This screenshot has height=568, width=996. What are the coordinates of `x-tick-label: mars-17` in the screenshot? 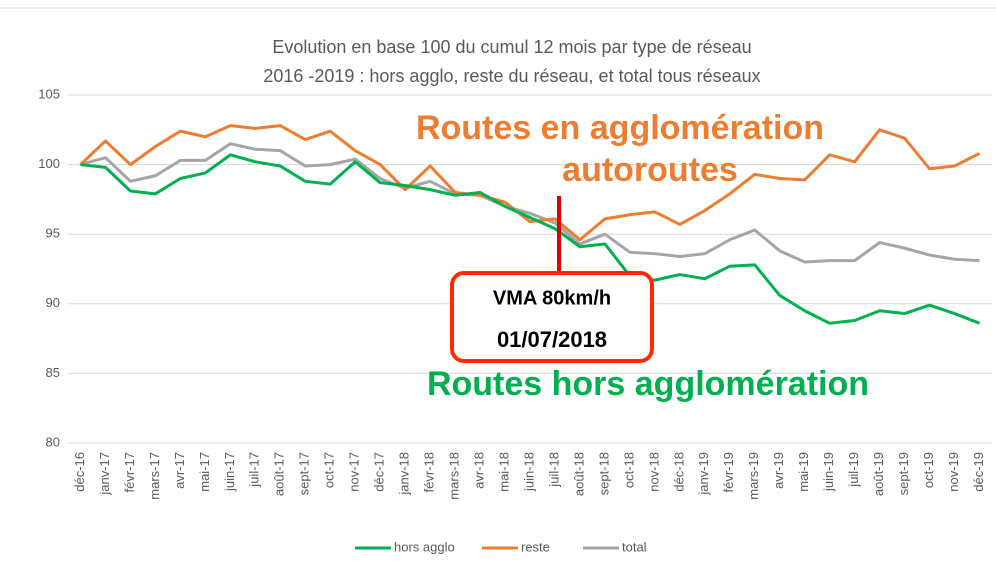 It's located at (154, 476).